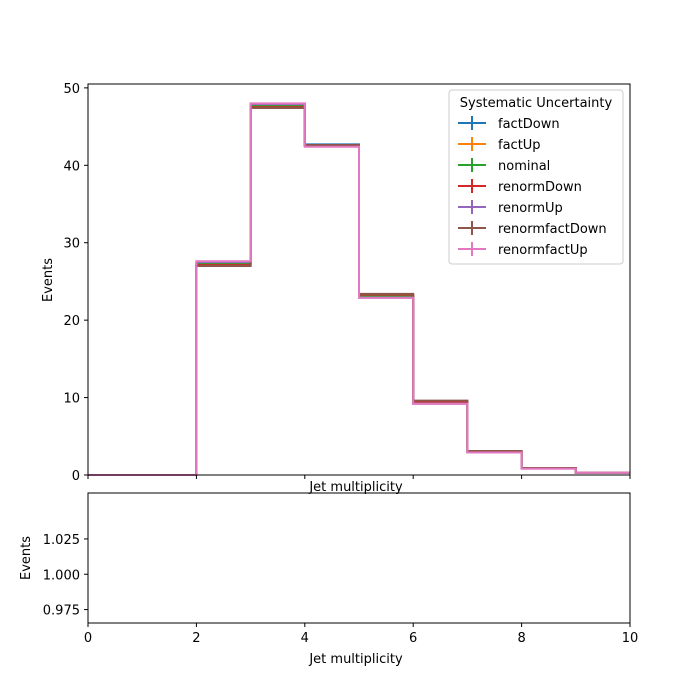 The height and width of the screenshot is (700, 700). Describe the element at coordinates (519, 145) in the screenshot. I see `legend-label-factup: factUp` at that location.